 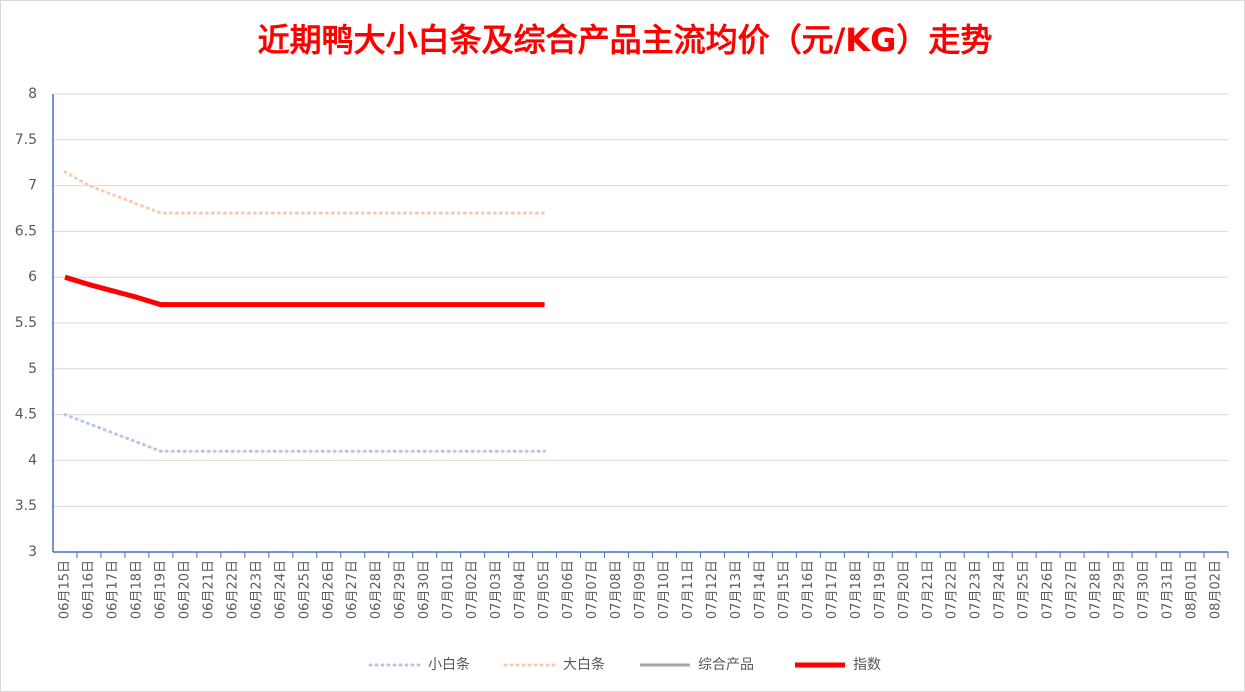 What do you see at coordinates (592, 589) in the screenshot?
I see `x-tick-label: 07月07日` at bounding box center [592, 589].